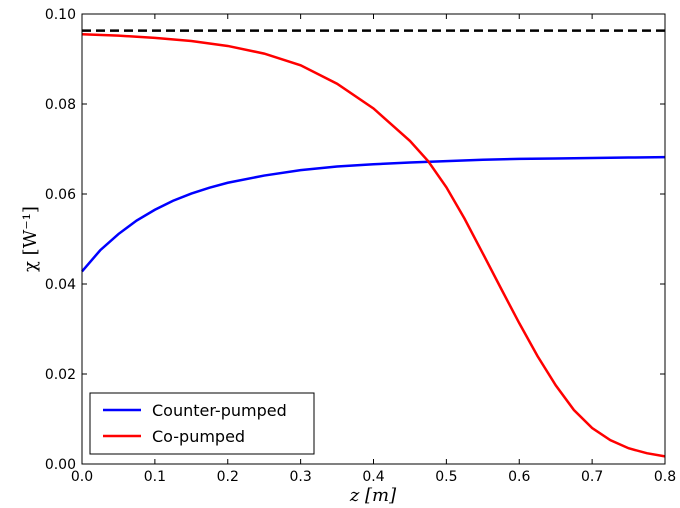 The height and width of the screenshot is (508, 680). I want to click on legend: Counter-pumped Co-pumped, so click(202, 423).